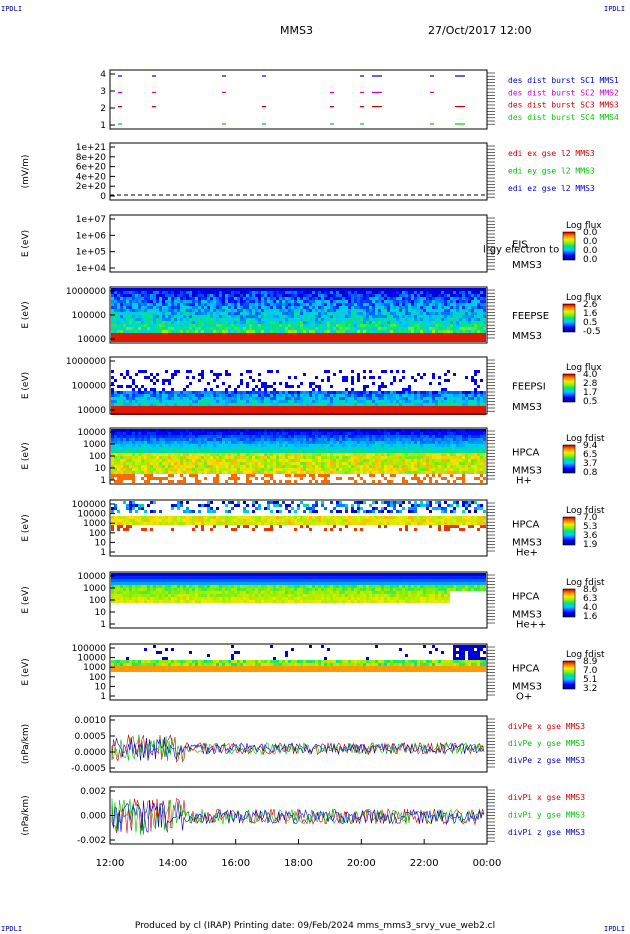 Image resolution: width=630 pixels, height=934 pixels. I want to click on legend-entry: edi ey gse l2 MMS3, so click(551, 171).